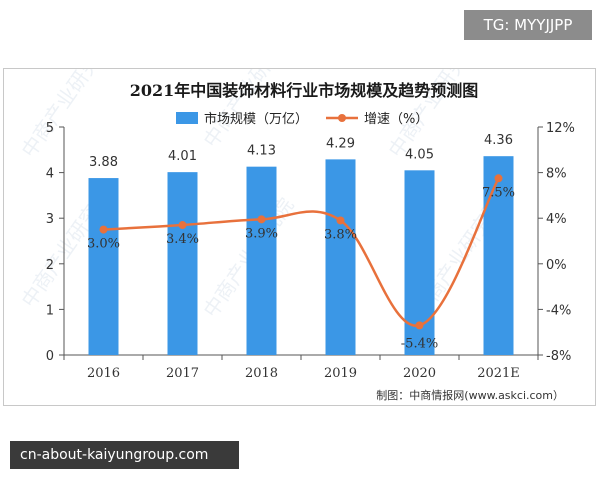 The image size is (600, 480). I want to click on y-right-tick-label: 4%, so click(556, 219).